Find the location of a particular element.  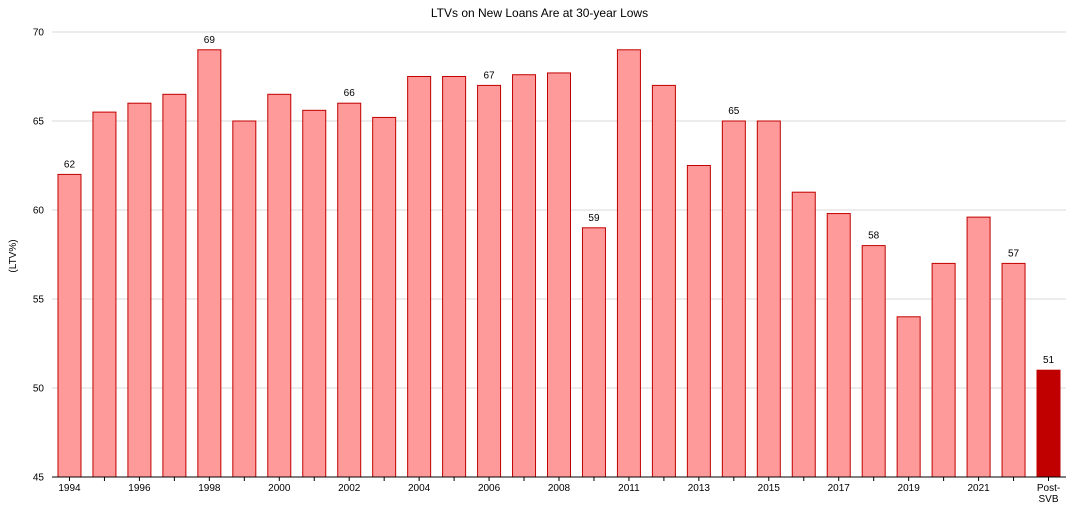

bar-2002 is located at coordinates (349, 290).